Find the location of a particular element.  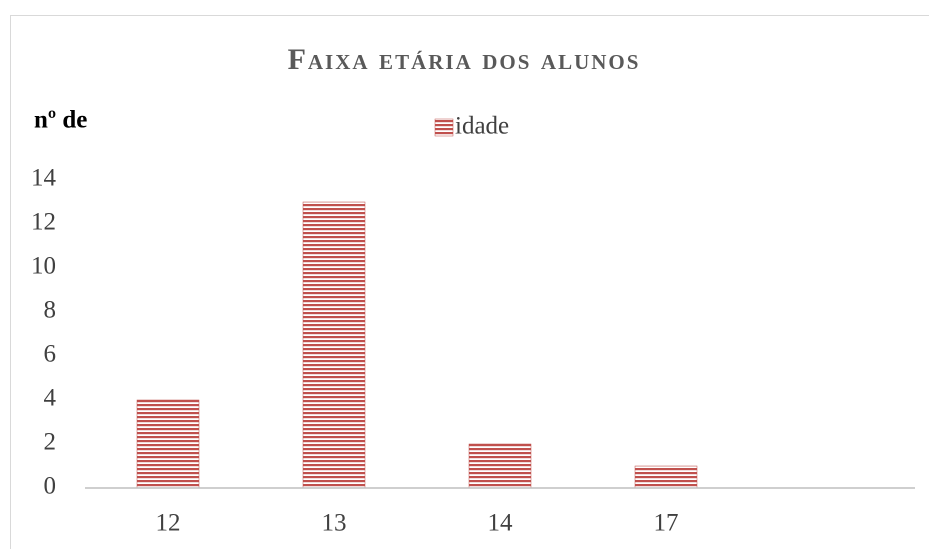

y-tick-label: 14 is located at coordinates (44, 178).